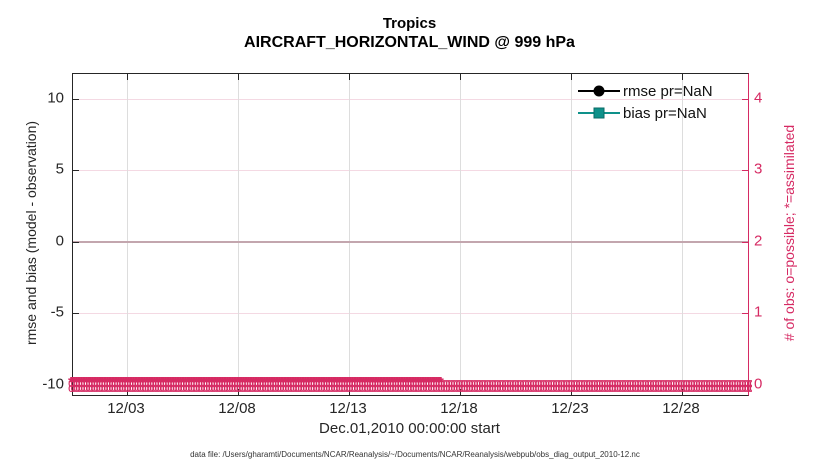  What do you see at coordinates (570, 408) in the screenshot?
I see `x-tick-label: 12/23` at bounding box center [570, 408].